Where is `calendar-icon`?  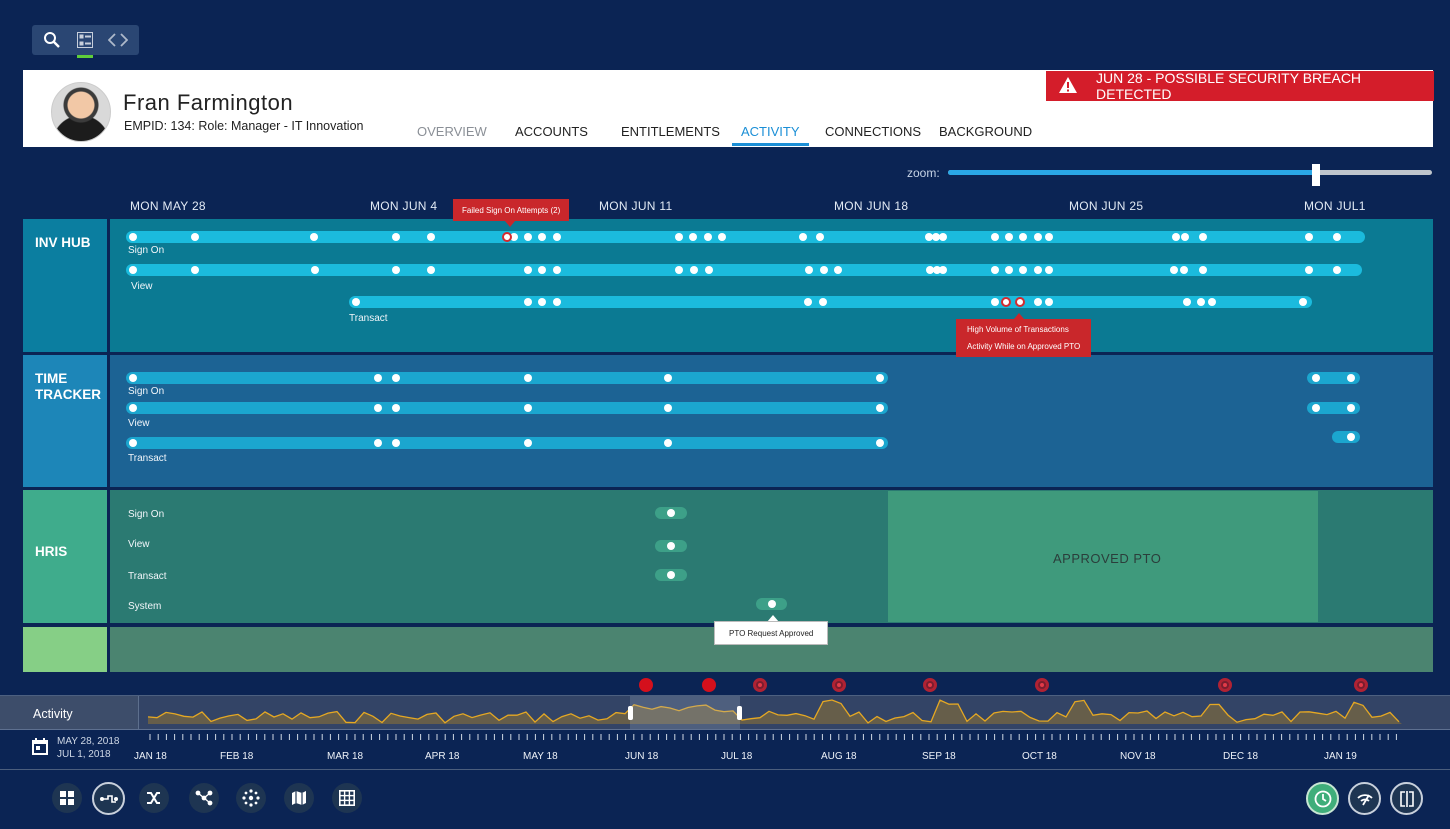 calendar-icon is located at coordinates (40, 747).